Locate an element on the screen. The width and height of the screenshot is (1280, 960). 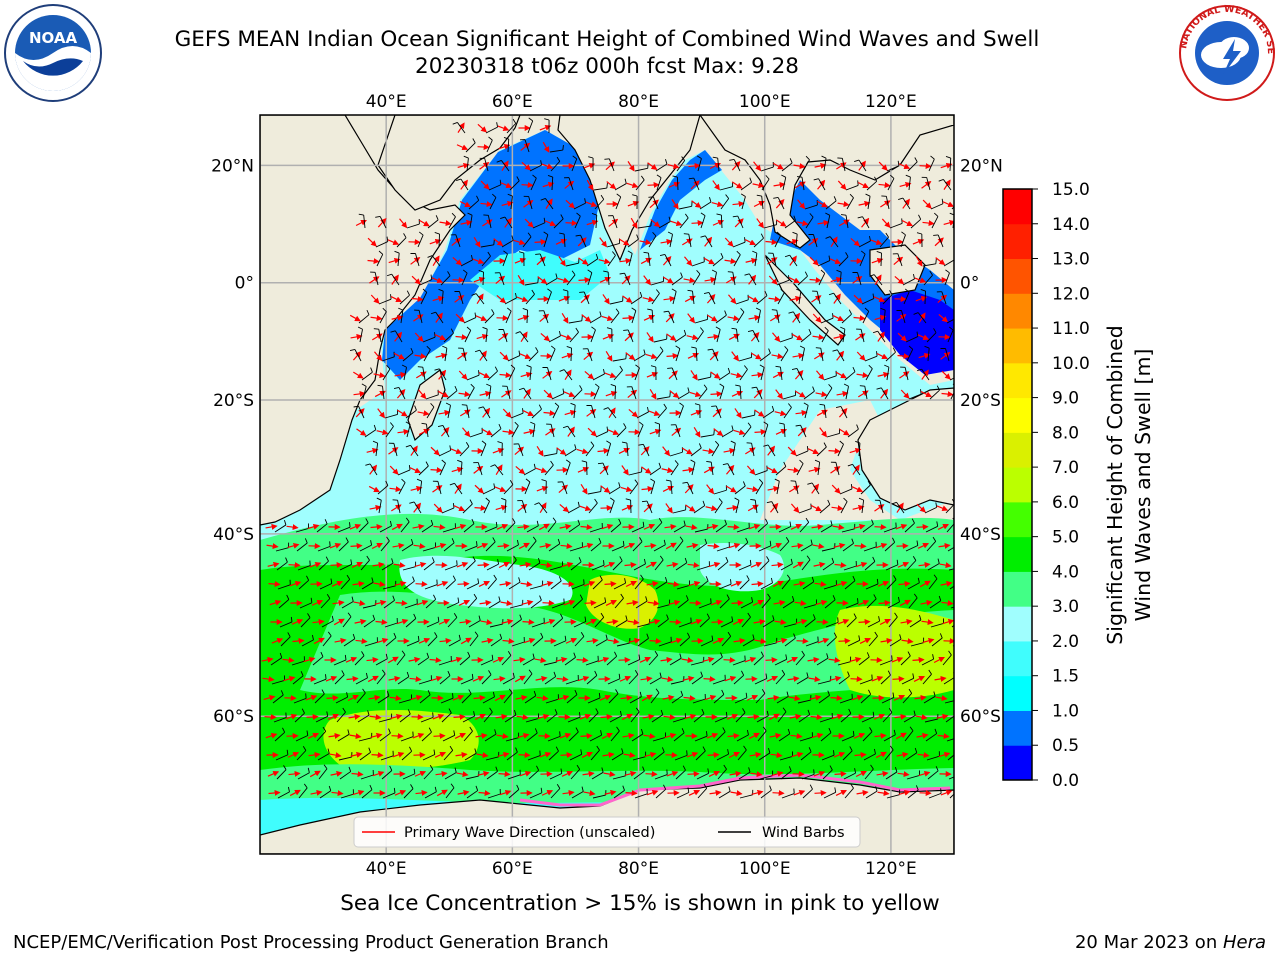
colorbar-tick-label: 13.0 is located at coordinates (1071, 260).